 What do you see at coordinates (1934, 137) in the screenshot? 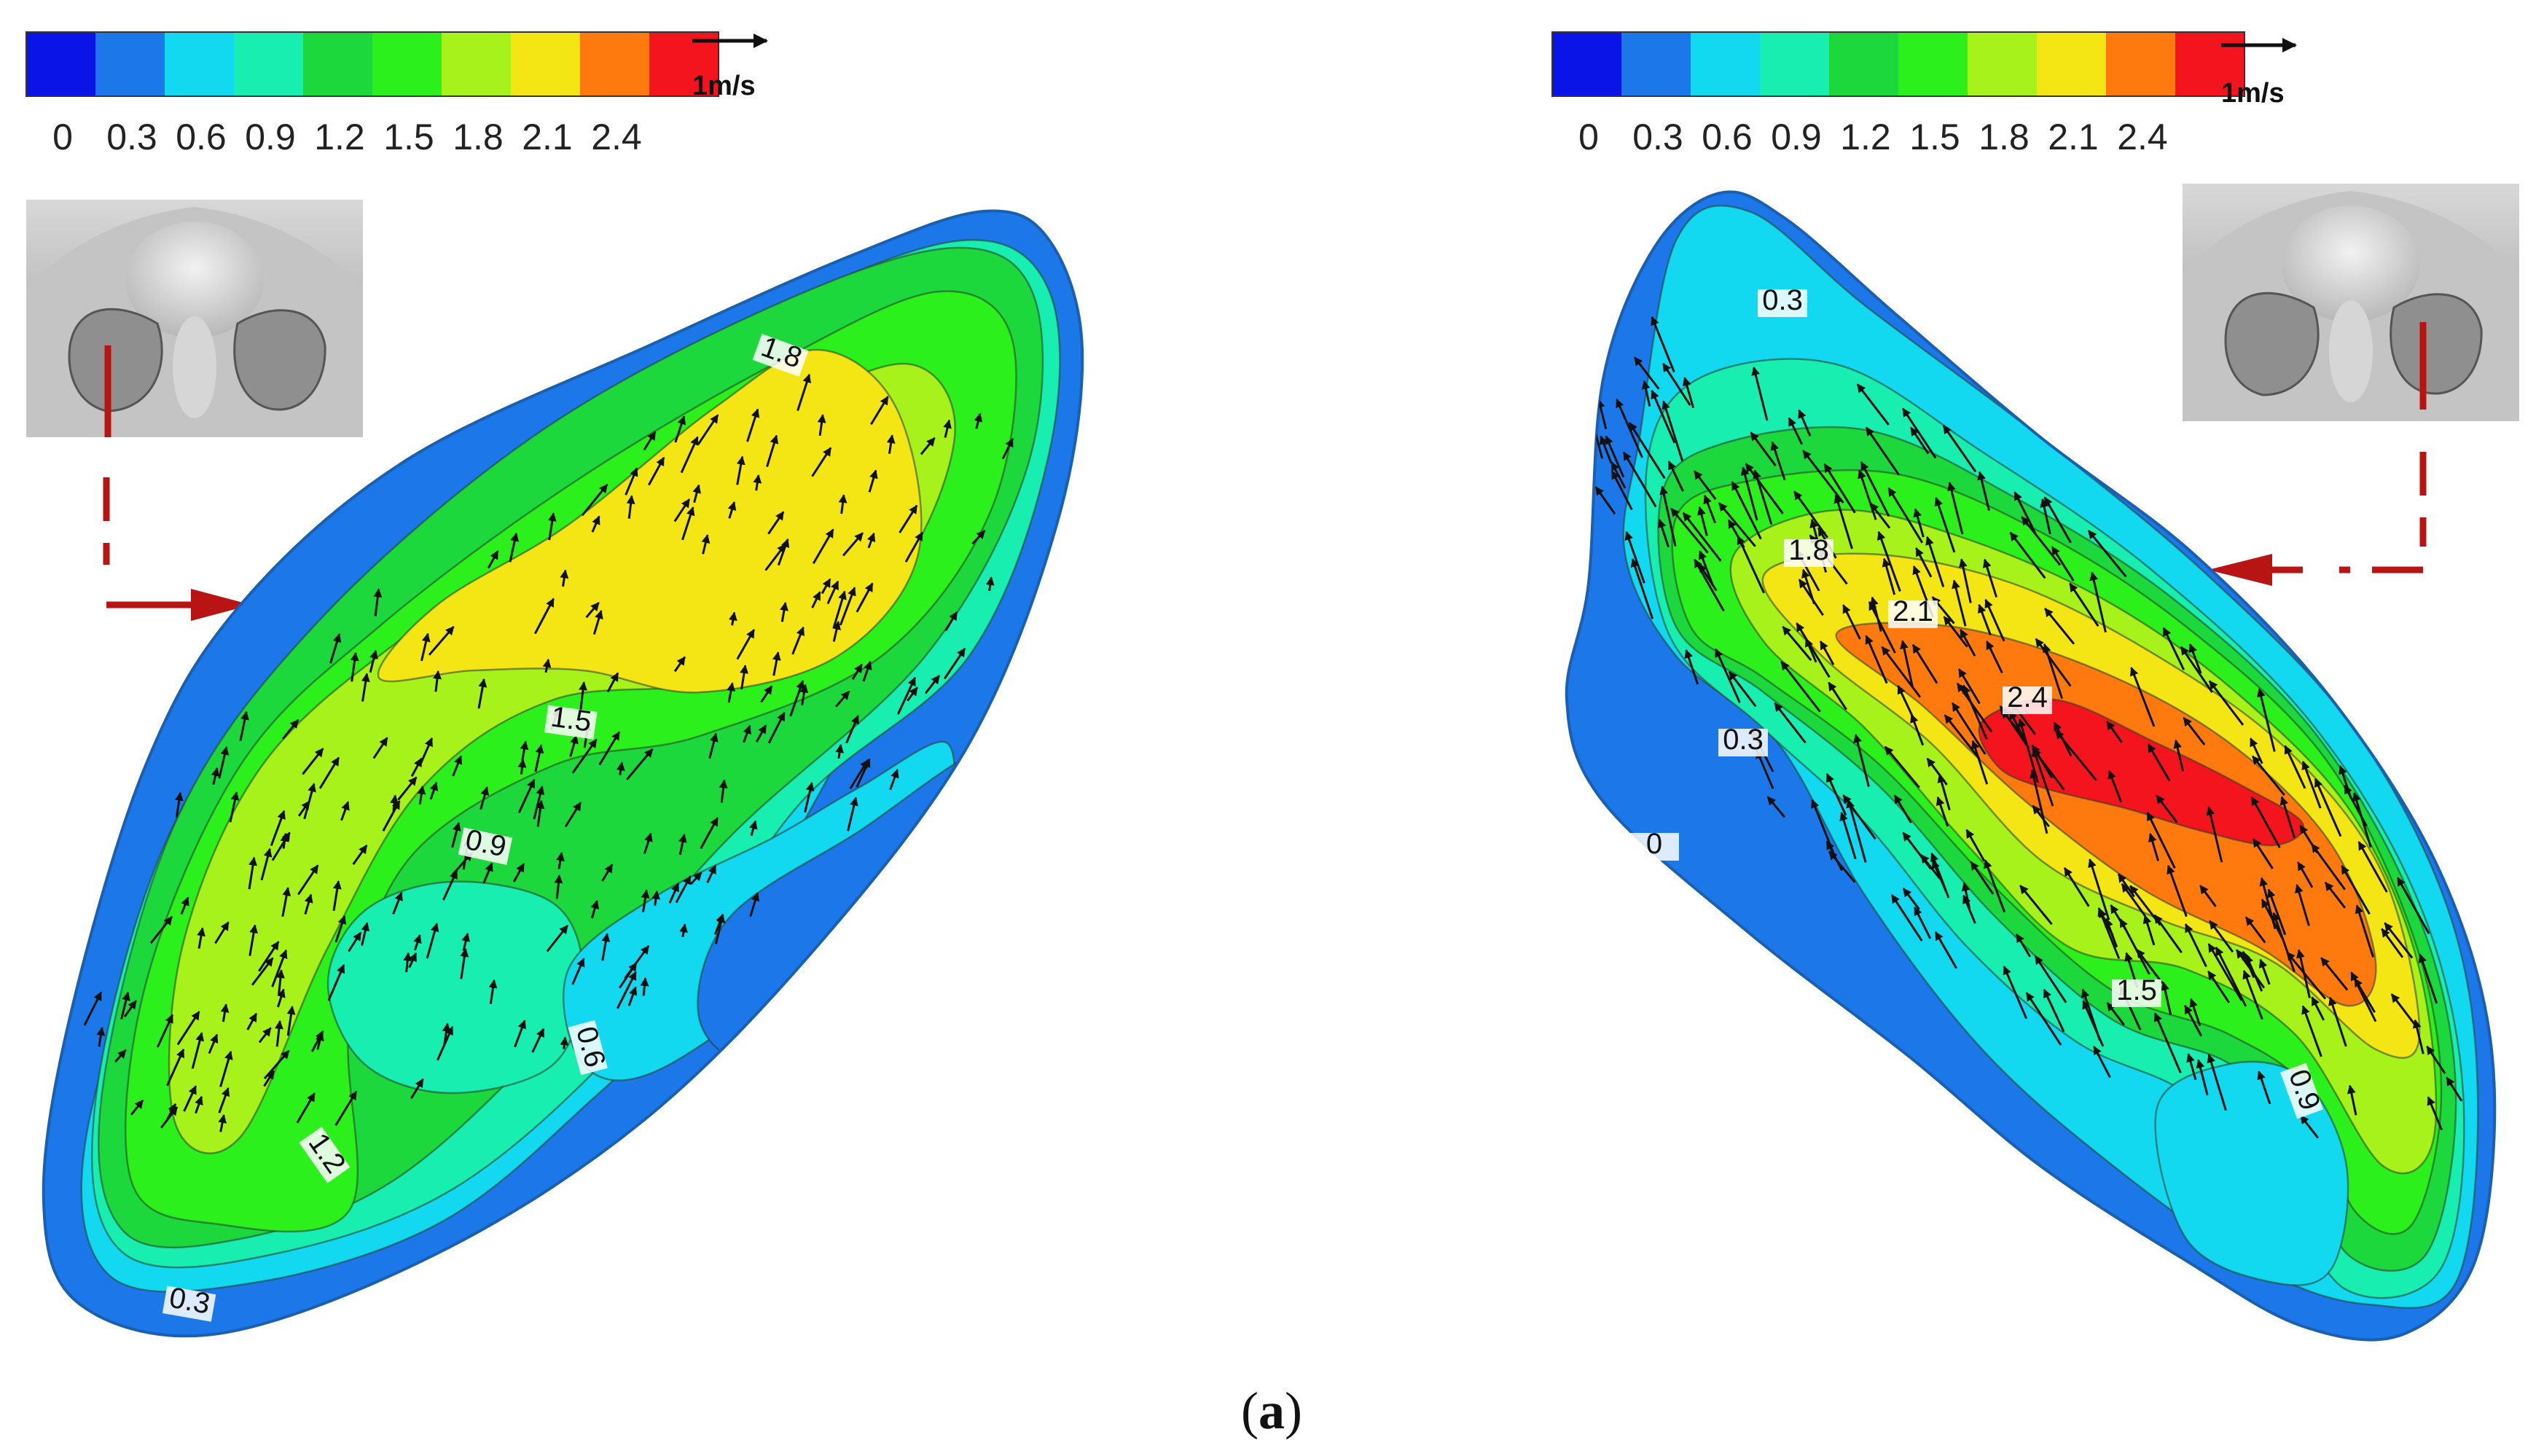
I see `right-colorbar-tick: 1.5` at bounding box center [1934, 137].